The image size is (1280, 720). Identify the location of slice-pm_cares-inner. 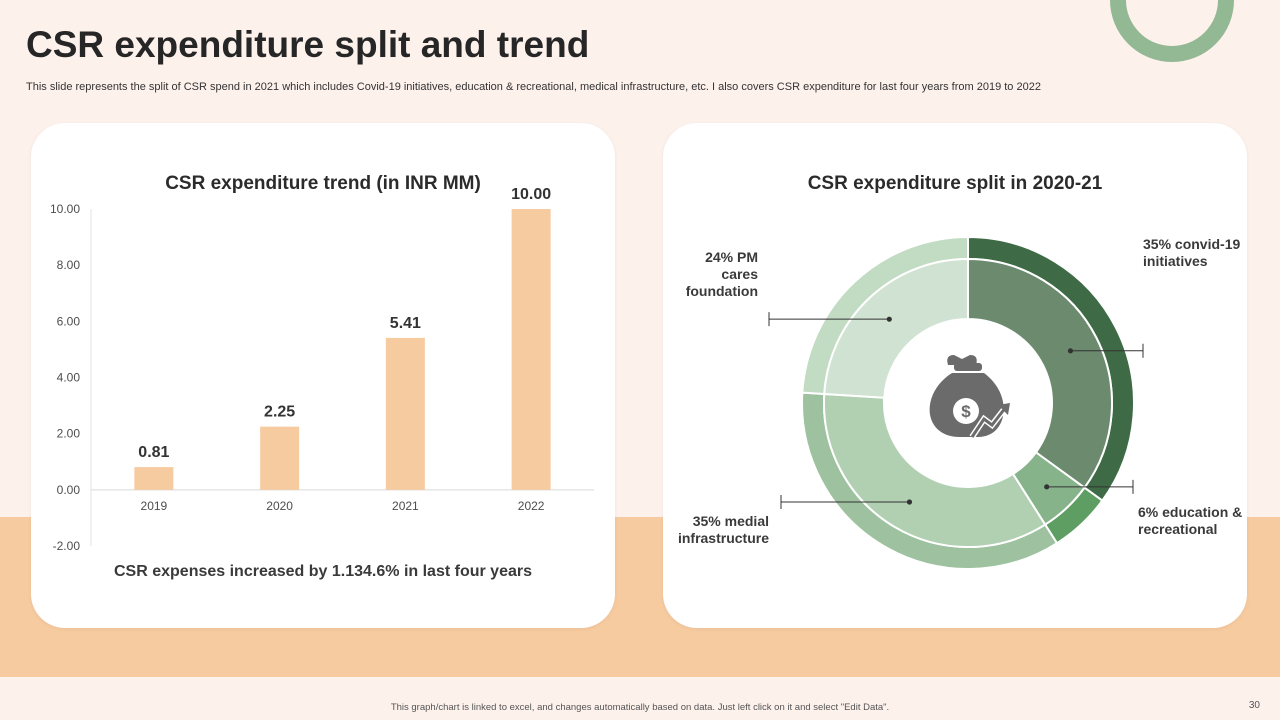
(896, 328).